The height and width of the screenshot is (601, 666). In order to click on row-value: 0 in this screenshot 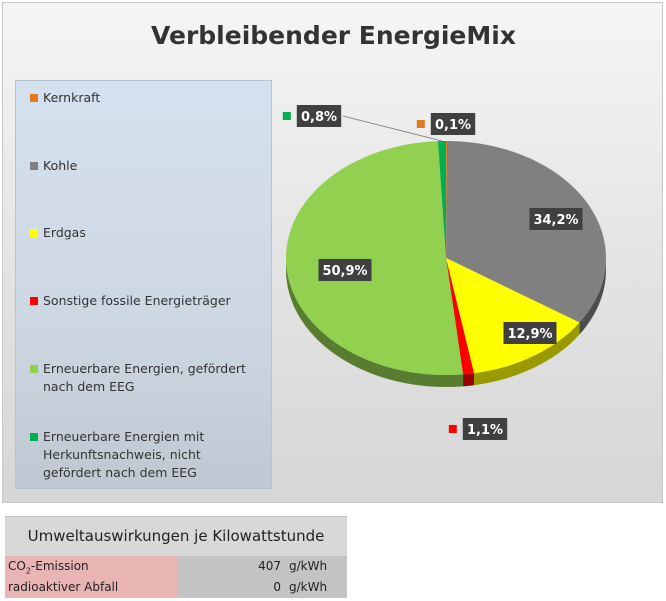, I will do `click(232, 587)`.